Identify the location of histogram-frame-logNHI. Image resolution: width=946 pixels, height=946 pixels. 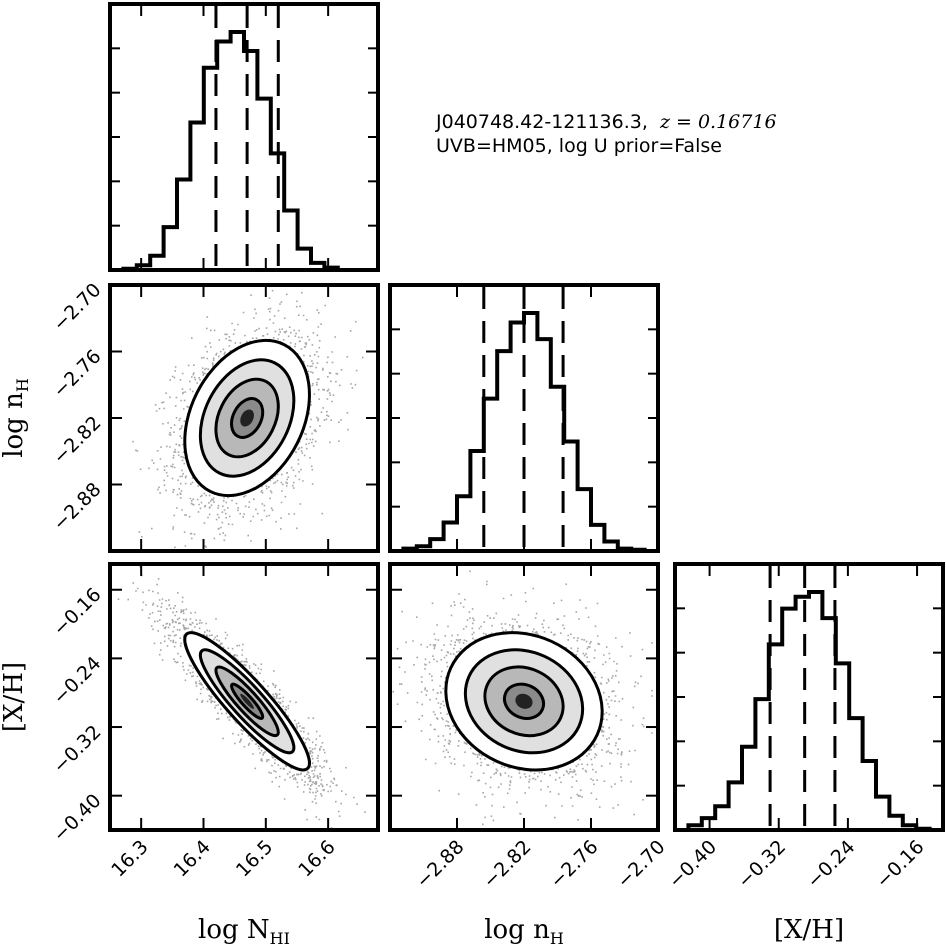
(244, 137).